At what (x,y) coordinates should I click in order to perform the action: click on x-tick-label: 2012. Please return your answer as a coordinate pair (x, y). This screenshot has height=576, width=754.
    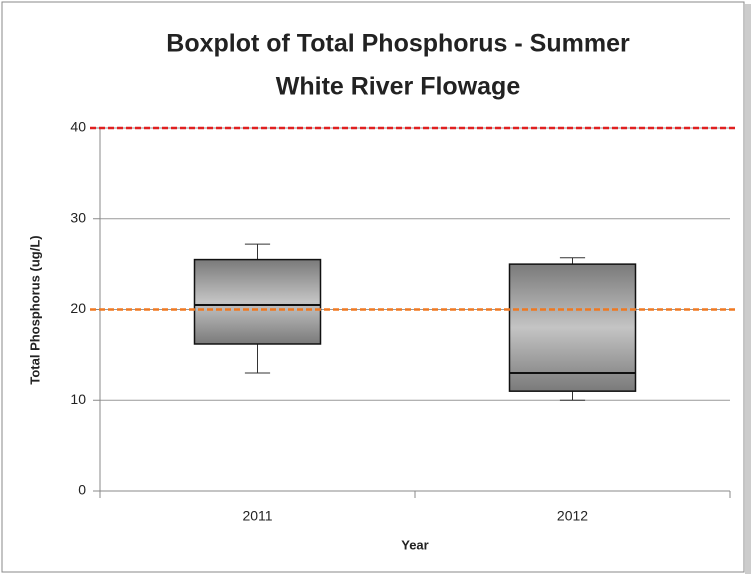
    Looking at the image, I should click on (572, 516).